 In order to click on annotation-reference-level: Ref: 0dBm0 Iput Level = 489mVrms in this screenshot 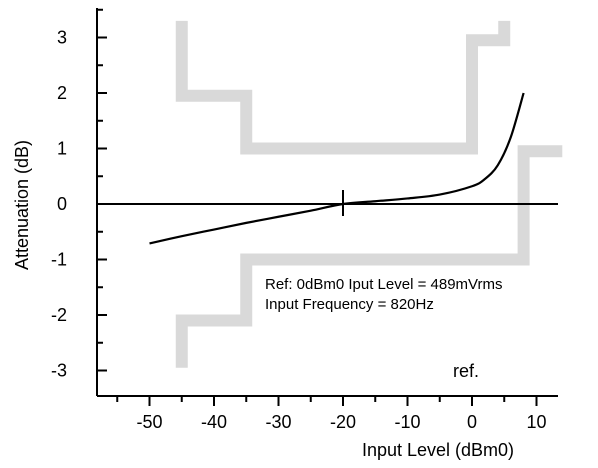, I will do `click(383, 284)`.